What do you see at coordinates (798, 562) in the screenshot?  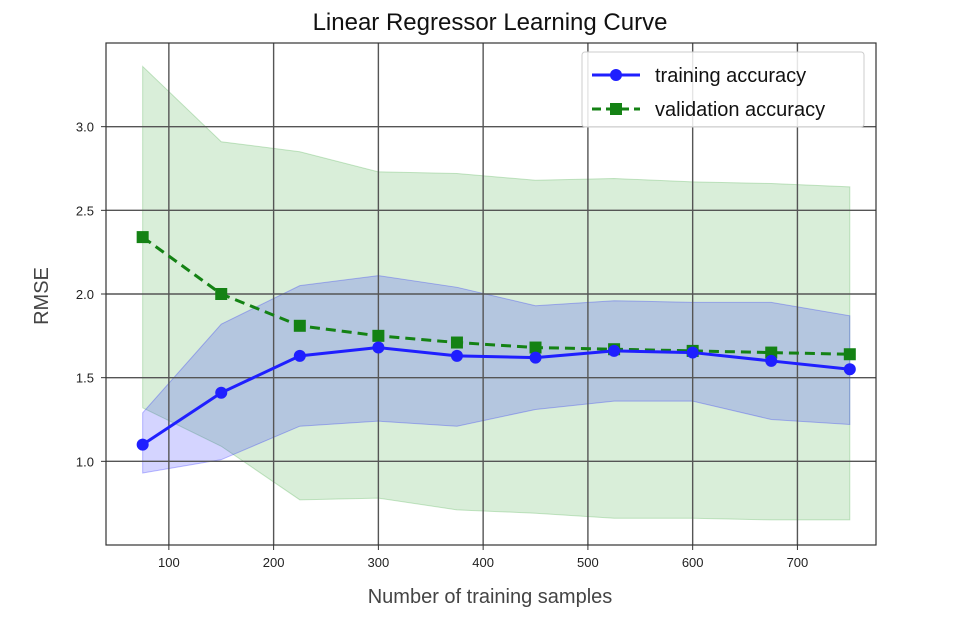 I see `x-tick-label: 700` at bounding box center [798, 562].